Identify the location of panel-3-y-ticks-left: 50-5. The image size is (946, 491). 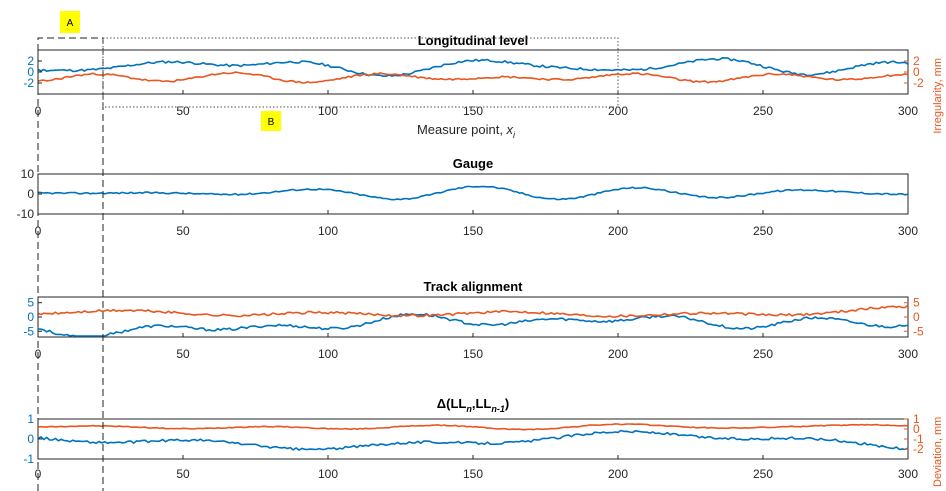
(32, 317).